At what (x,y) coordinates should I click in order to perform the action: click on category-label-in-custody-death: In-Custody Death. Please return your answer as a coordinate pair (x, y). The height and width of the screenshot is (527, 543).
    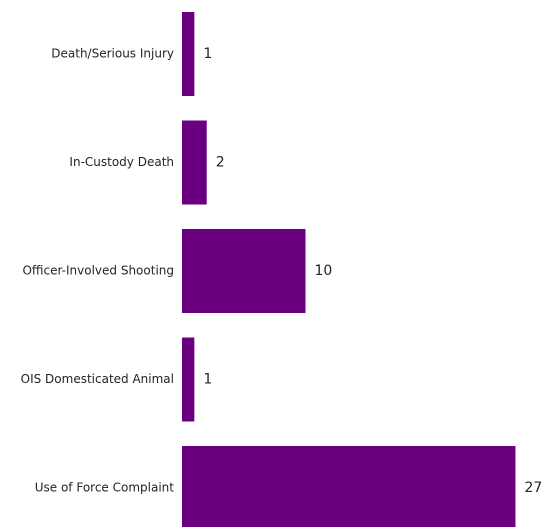
    Looking at the image, I should click on (121, 162).